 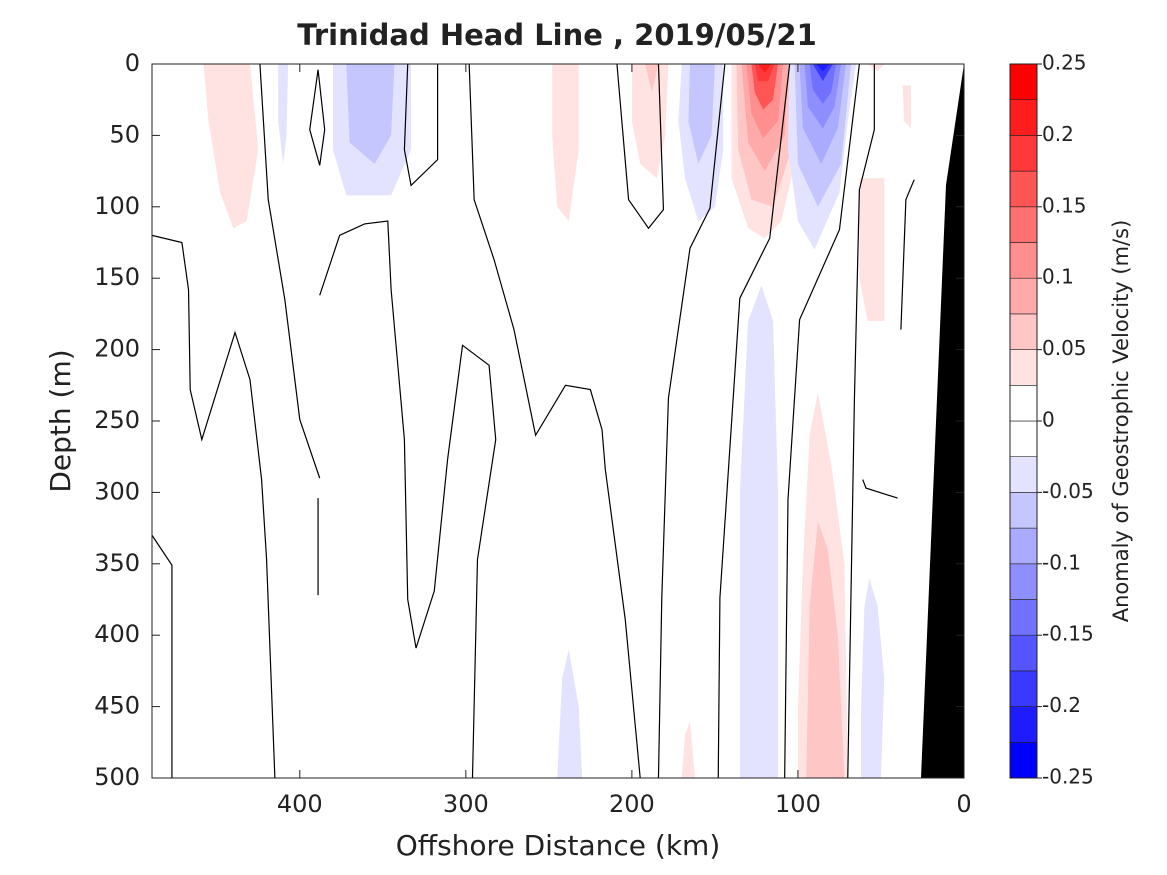 I want to click on y-tick-label: 350, so click(x=117, y=563).